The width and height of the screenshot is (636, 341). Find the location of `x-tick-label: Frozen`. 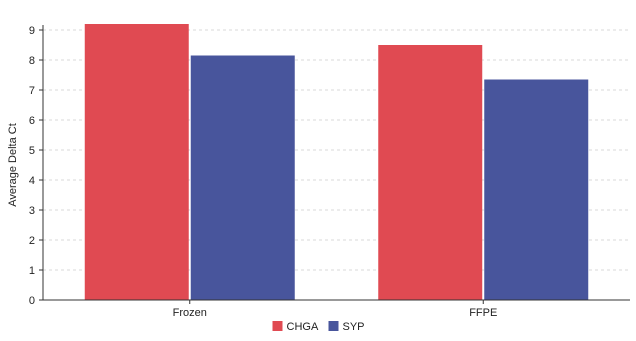

x-tick-label: Frozen is located at coordinates (190, 313).